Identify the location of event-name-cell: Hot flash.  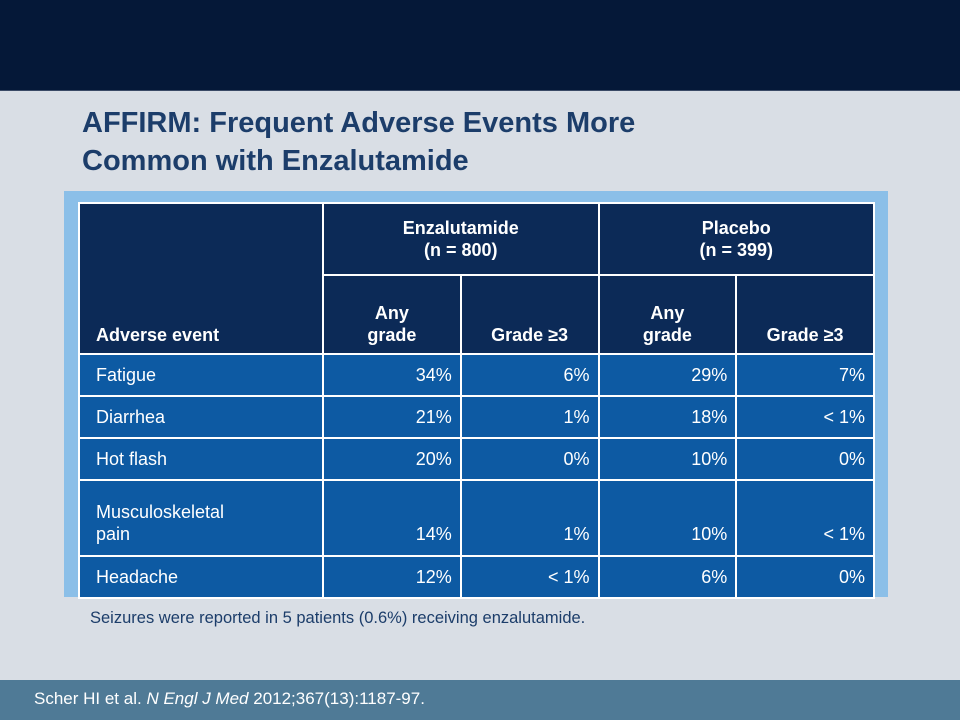
(201, 459).